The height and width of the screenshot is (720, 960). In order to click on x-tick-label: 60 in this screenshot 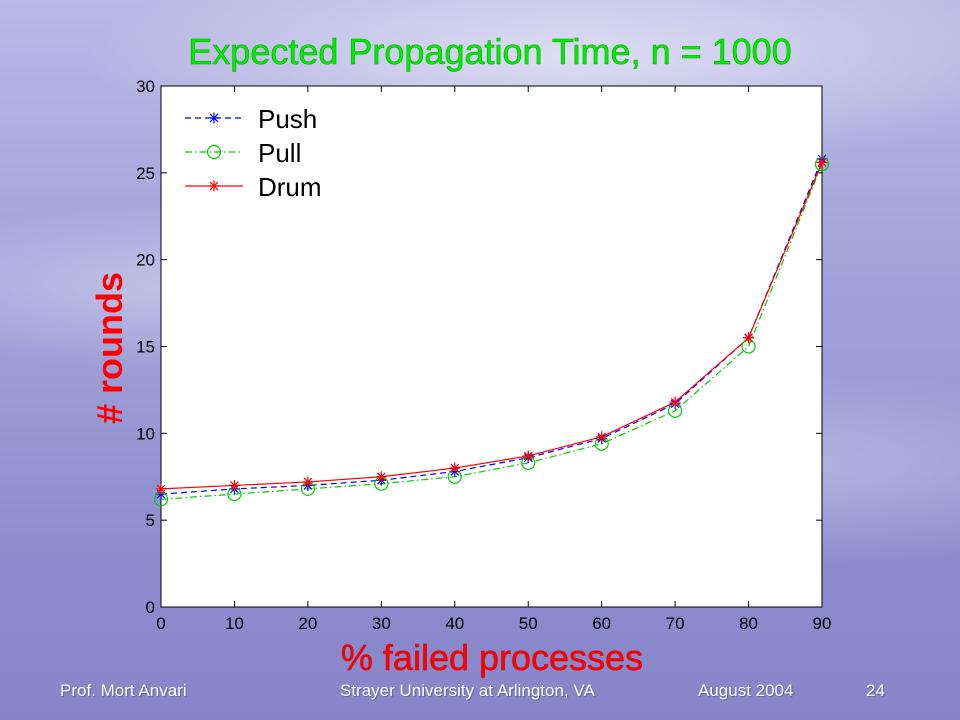, I will do `click(601, 623)`.